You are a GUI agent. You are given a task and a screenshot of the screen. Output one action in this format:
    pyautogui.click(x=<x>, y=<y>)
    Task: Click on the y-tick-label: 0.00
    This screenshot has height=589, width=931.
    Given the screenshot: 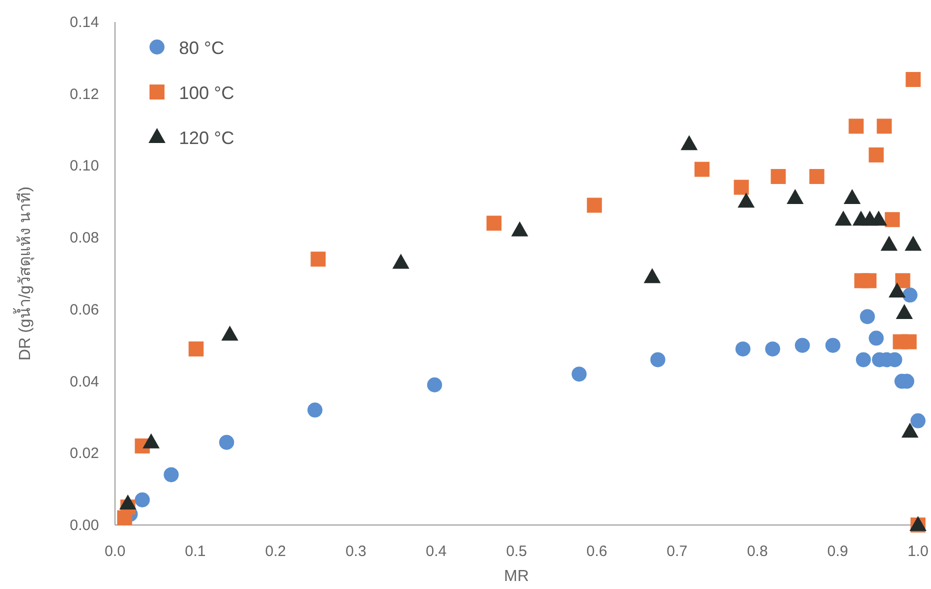 What is the action you would take?
    pyautogui.click(x=84, y=525)
    